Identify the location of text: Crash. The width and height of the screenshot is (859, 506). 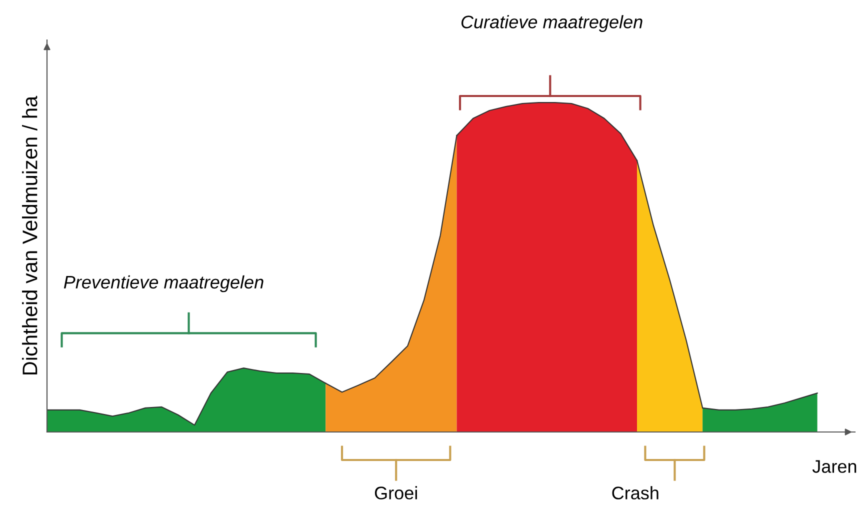
(635, 493).